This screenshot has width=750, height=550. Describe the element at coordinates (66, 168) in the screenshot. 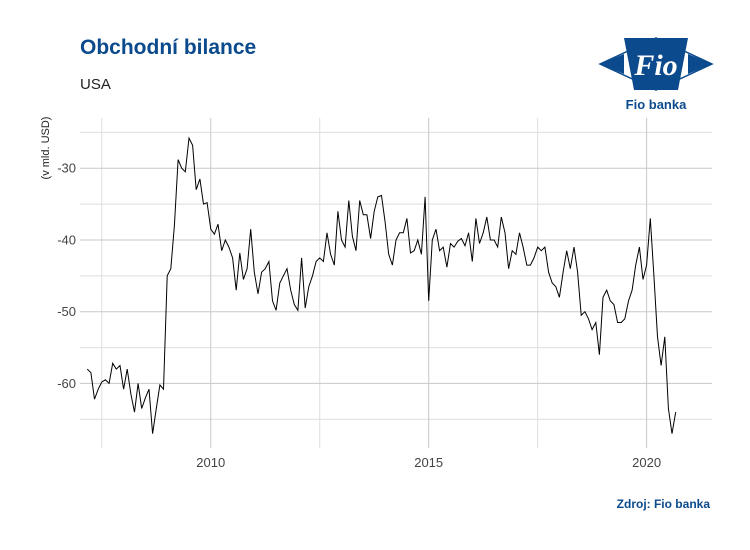

I see `y-tick-label: -30` at that location.